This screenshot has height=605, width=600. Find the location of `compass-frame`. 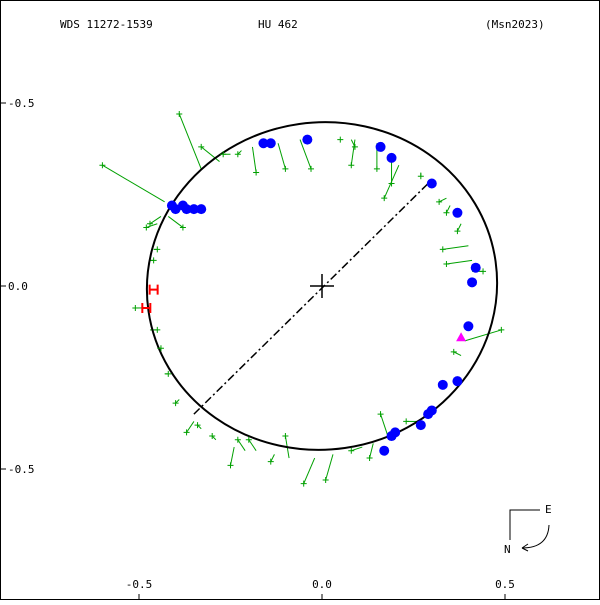

compass-frame is located at coordinates (524, 524).